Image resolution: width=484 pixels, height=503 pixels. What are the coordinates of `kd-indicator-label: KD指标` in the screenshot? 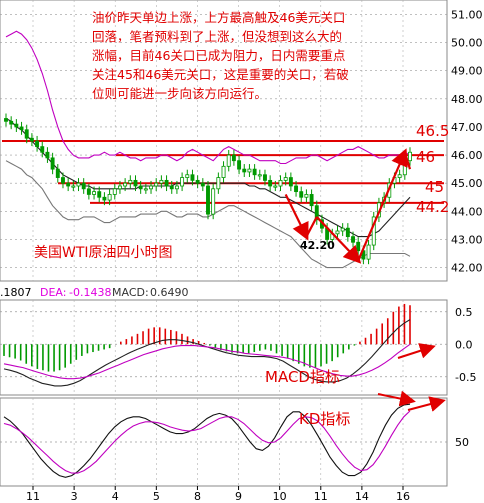 It's located at (324, 419).